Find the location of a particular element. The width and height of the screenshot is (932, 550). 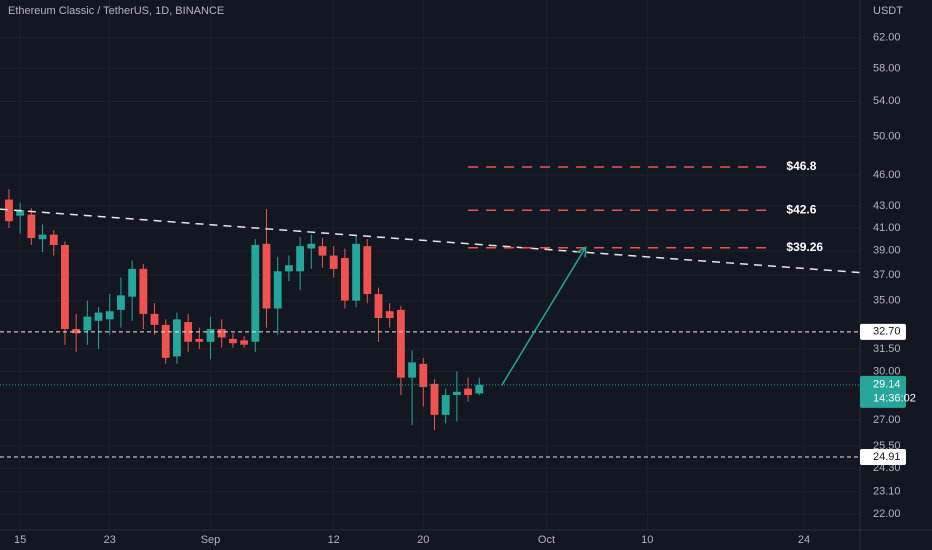

countdown: 14:36:02 is located at coordinates (894, 399).